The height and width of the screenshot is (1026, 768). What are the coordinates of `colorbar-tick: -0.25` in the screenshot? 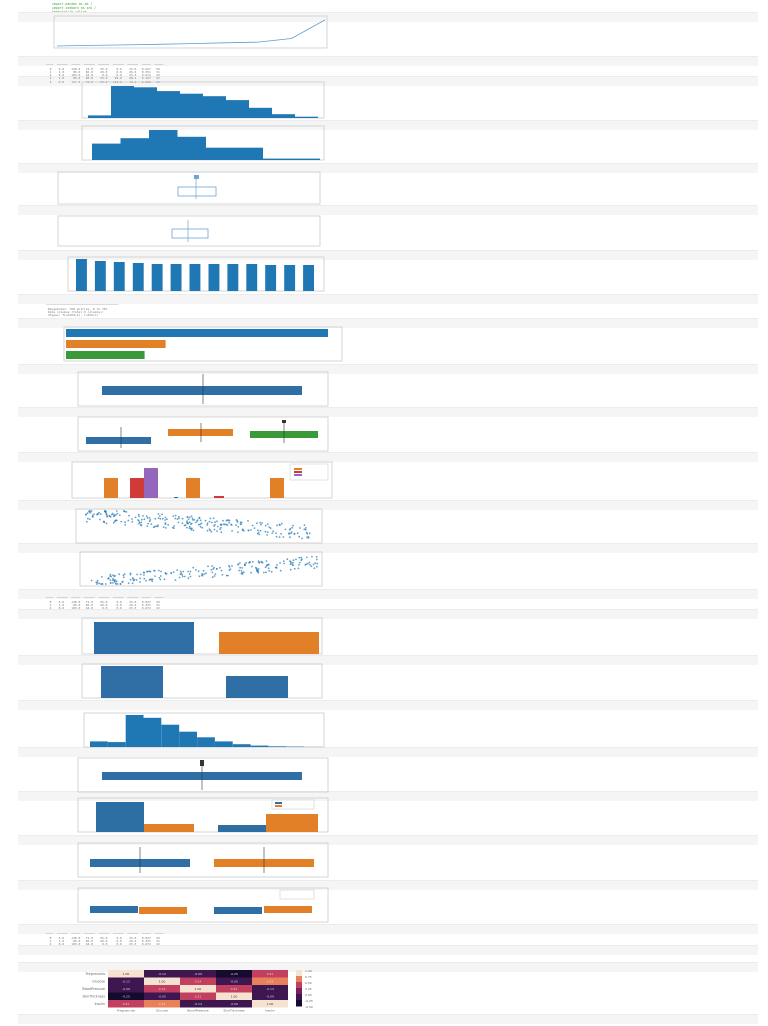 It's located at (309, 1001).